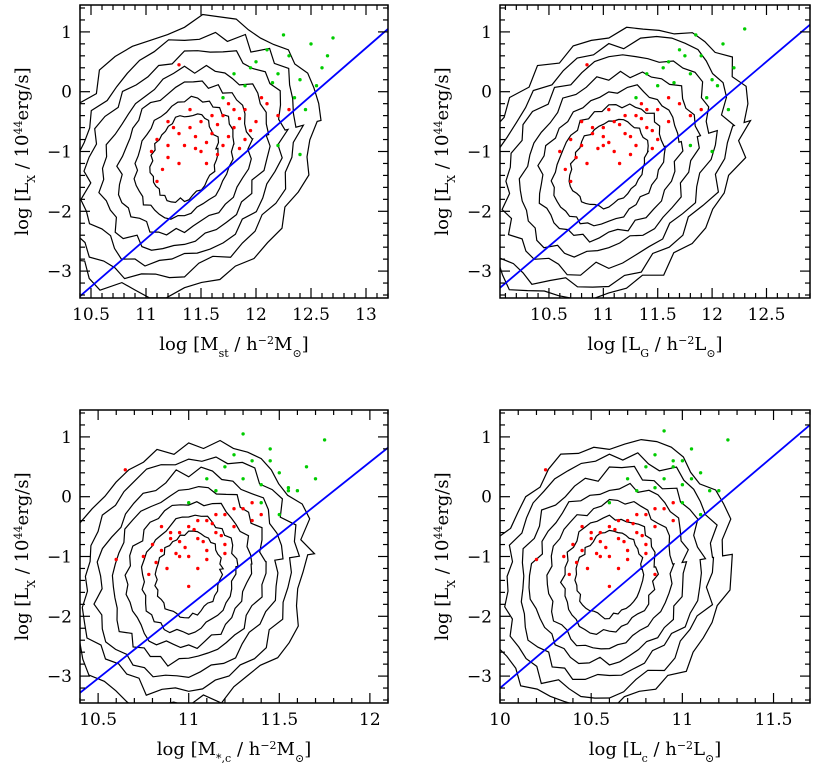  Describe the element at coordinates (668, 473) in the screenshot. I see `series-green` at that location.